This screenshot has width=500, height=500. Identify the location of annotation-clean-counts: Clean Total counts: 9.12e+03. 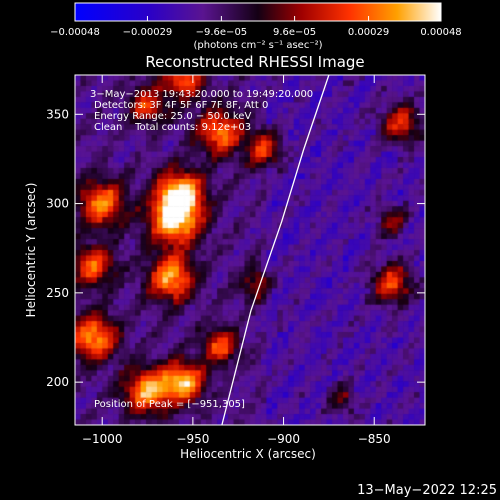
(172, 127).